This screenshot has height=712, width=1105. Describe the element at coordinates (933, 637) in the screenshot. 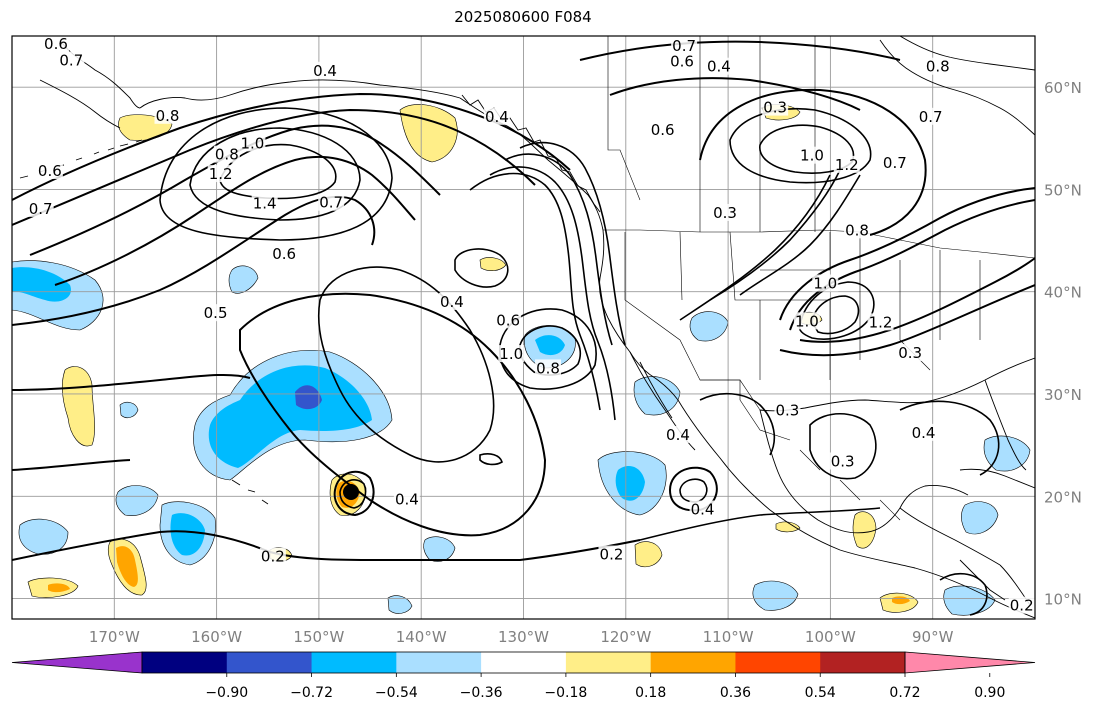

I see `longitude-tick-label: 90°W` at that location.